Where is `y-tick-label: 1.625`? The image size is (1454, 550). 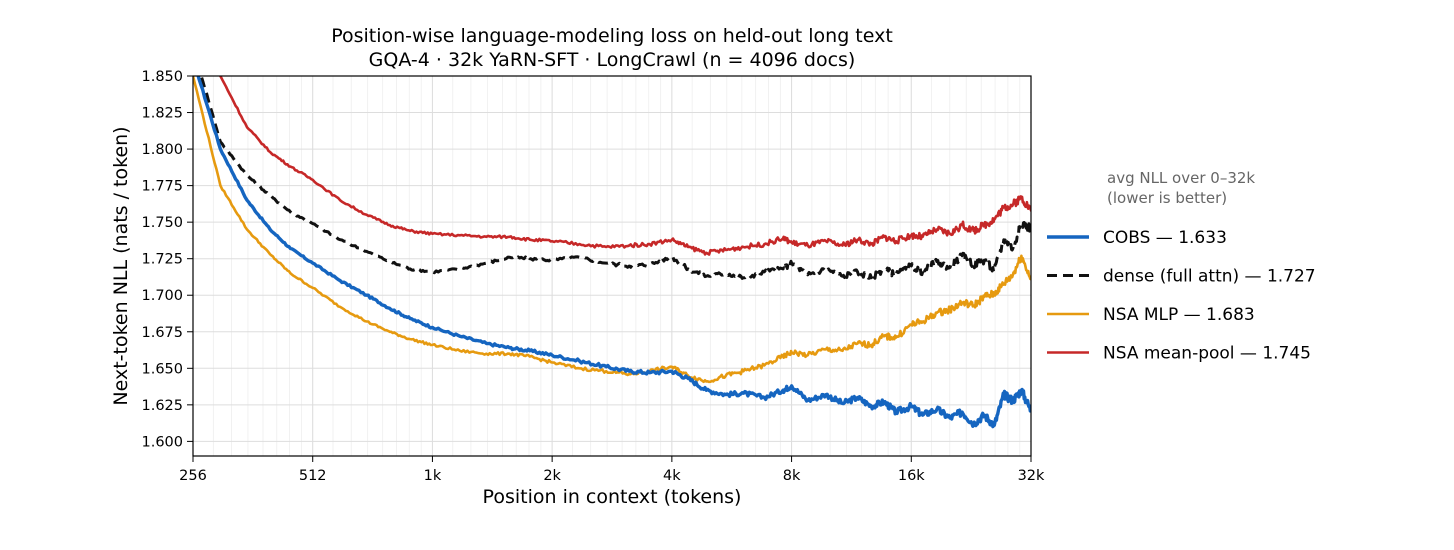
y-tick-label: 1.625 is located at coordinates (162, 406).